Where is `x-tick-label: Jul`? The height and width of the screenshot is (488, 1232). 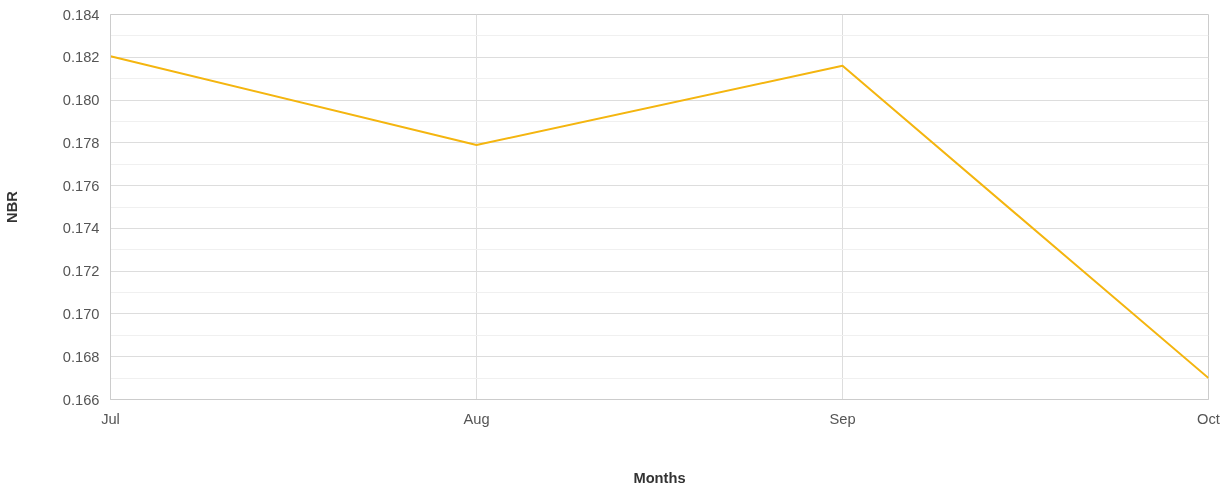 x-tick-label: Jul is located at coordinates (110, 418).